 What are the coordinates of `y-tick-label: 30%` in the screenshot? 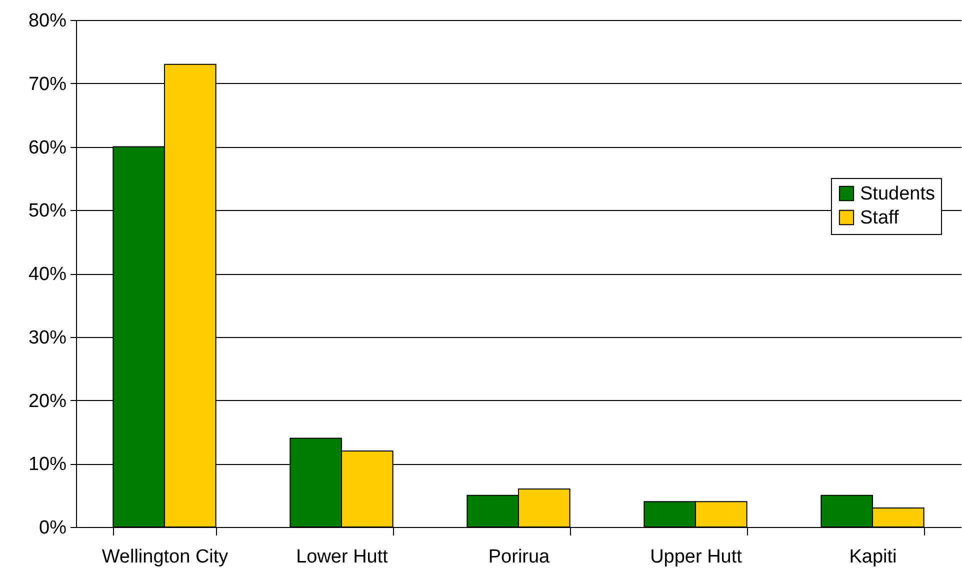 It's located at (47, 337).